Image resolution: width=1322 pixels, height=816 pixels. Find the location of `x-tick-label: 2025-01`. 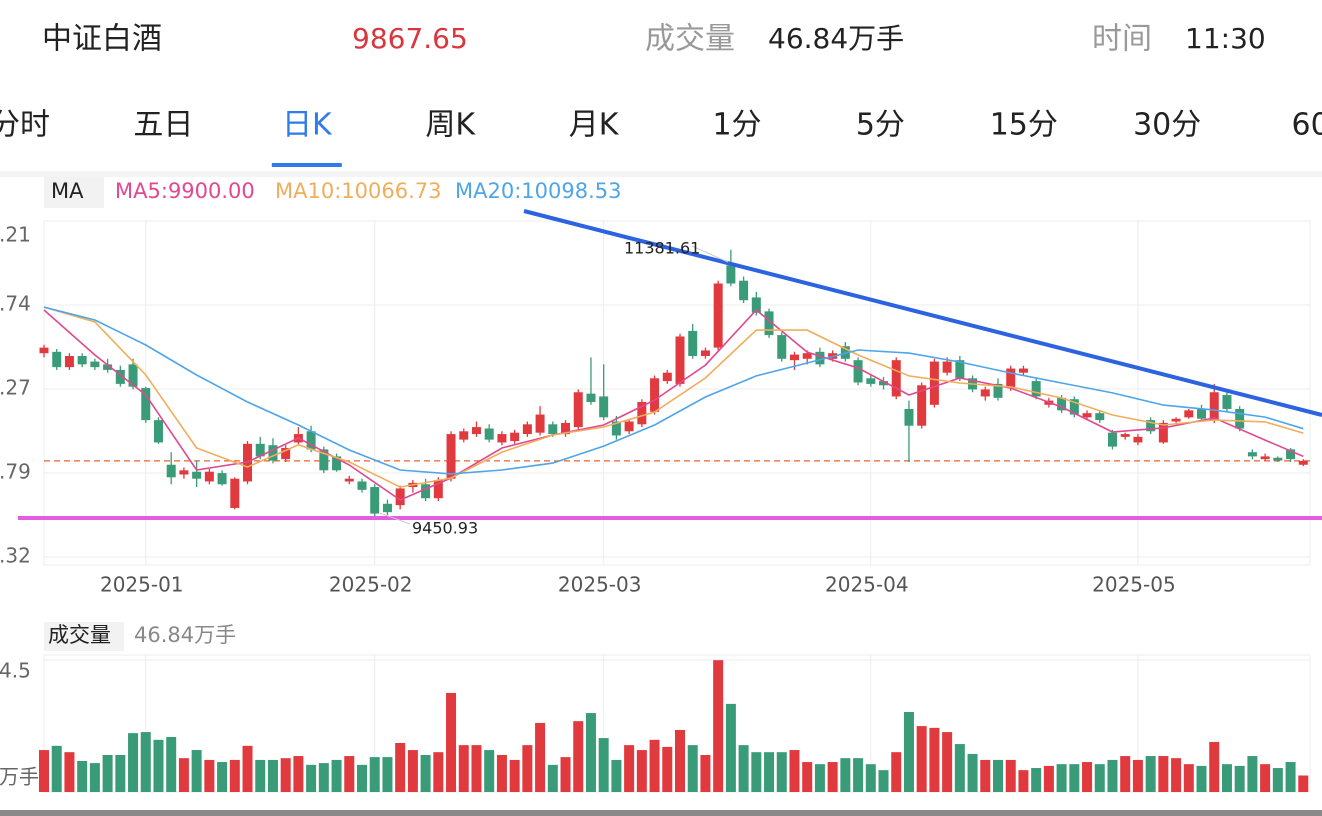

x-tick-label: 2025-01 is located at coordinates (142, 585).